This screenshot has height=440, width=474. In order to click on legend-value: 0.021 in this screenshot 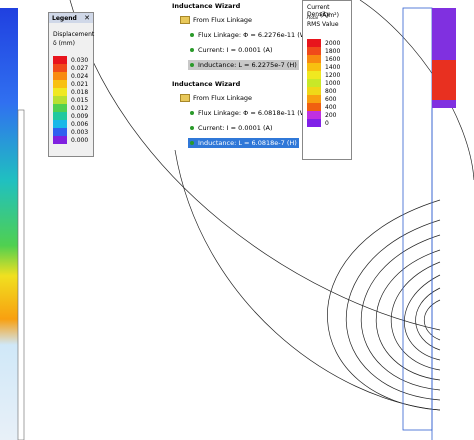, I will do `click(80, 84)`.